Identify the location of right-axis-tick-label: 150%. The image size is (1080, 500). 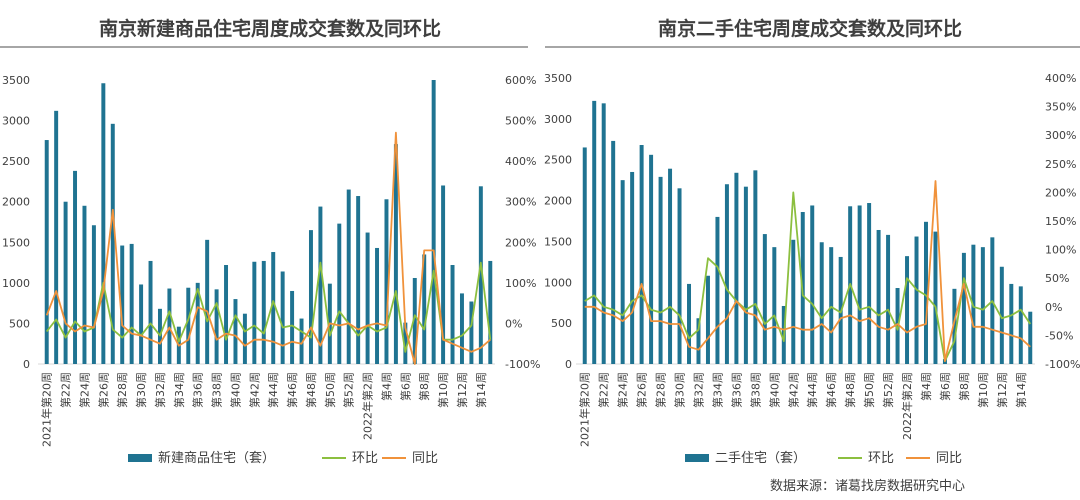
(1060, 221).